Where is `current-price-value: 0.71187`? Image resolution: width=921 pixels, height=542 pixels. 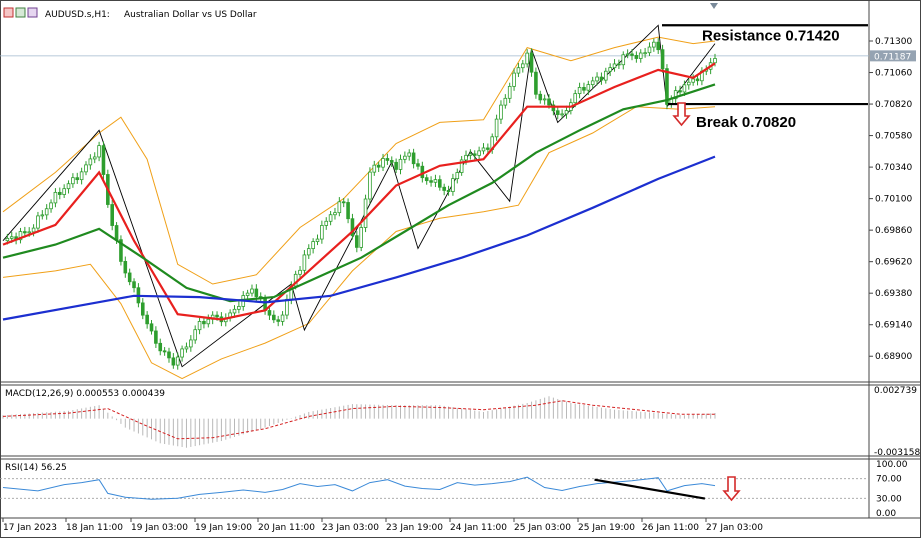 current-price-value: 0.71187 is located at coordinates (892, 57).